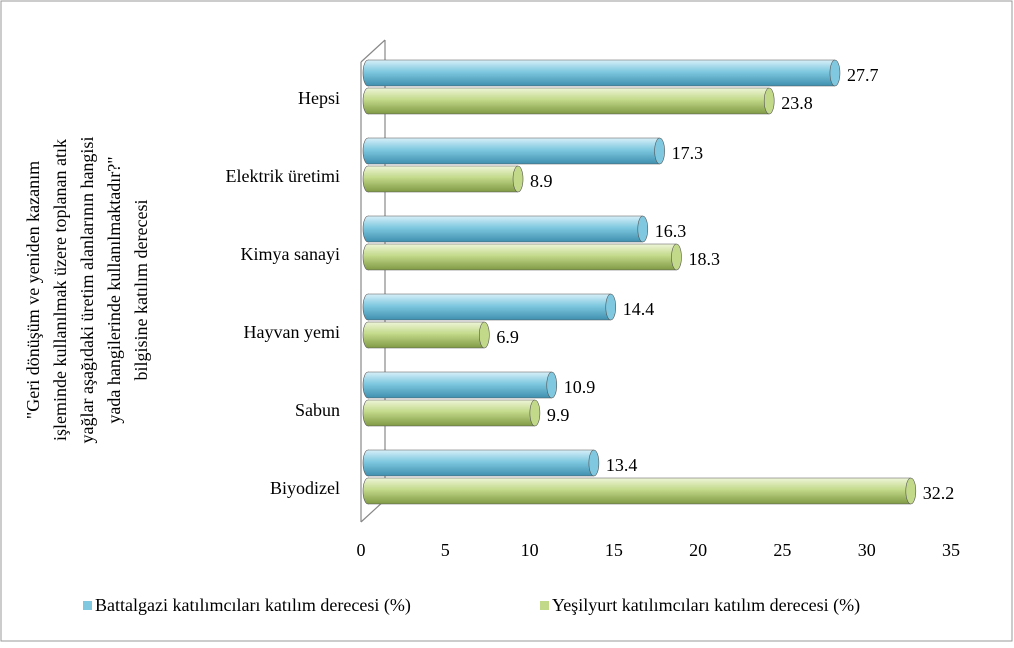  What do you see at coordinates (290, 254) in the screenshot?
I see `y-tick-label: Kimya sanayi` at bounding box center [290, 254].